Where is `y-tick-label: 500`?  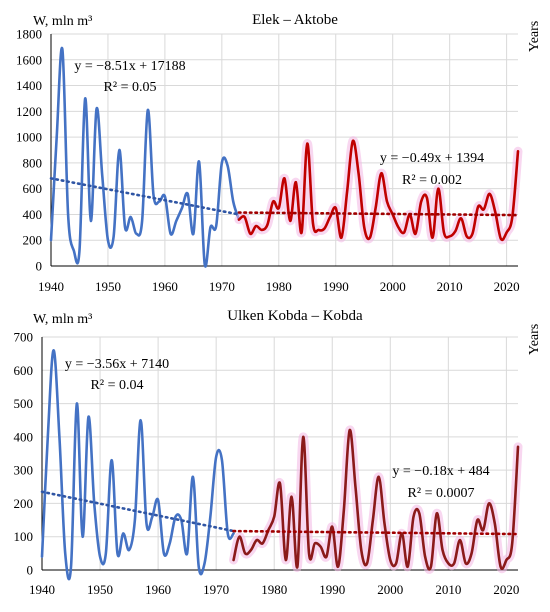 y-tick-label: 500 is located at coordinates (24, 403).